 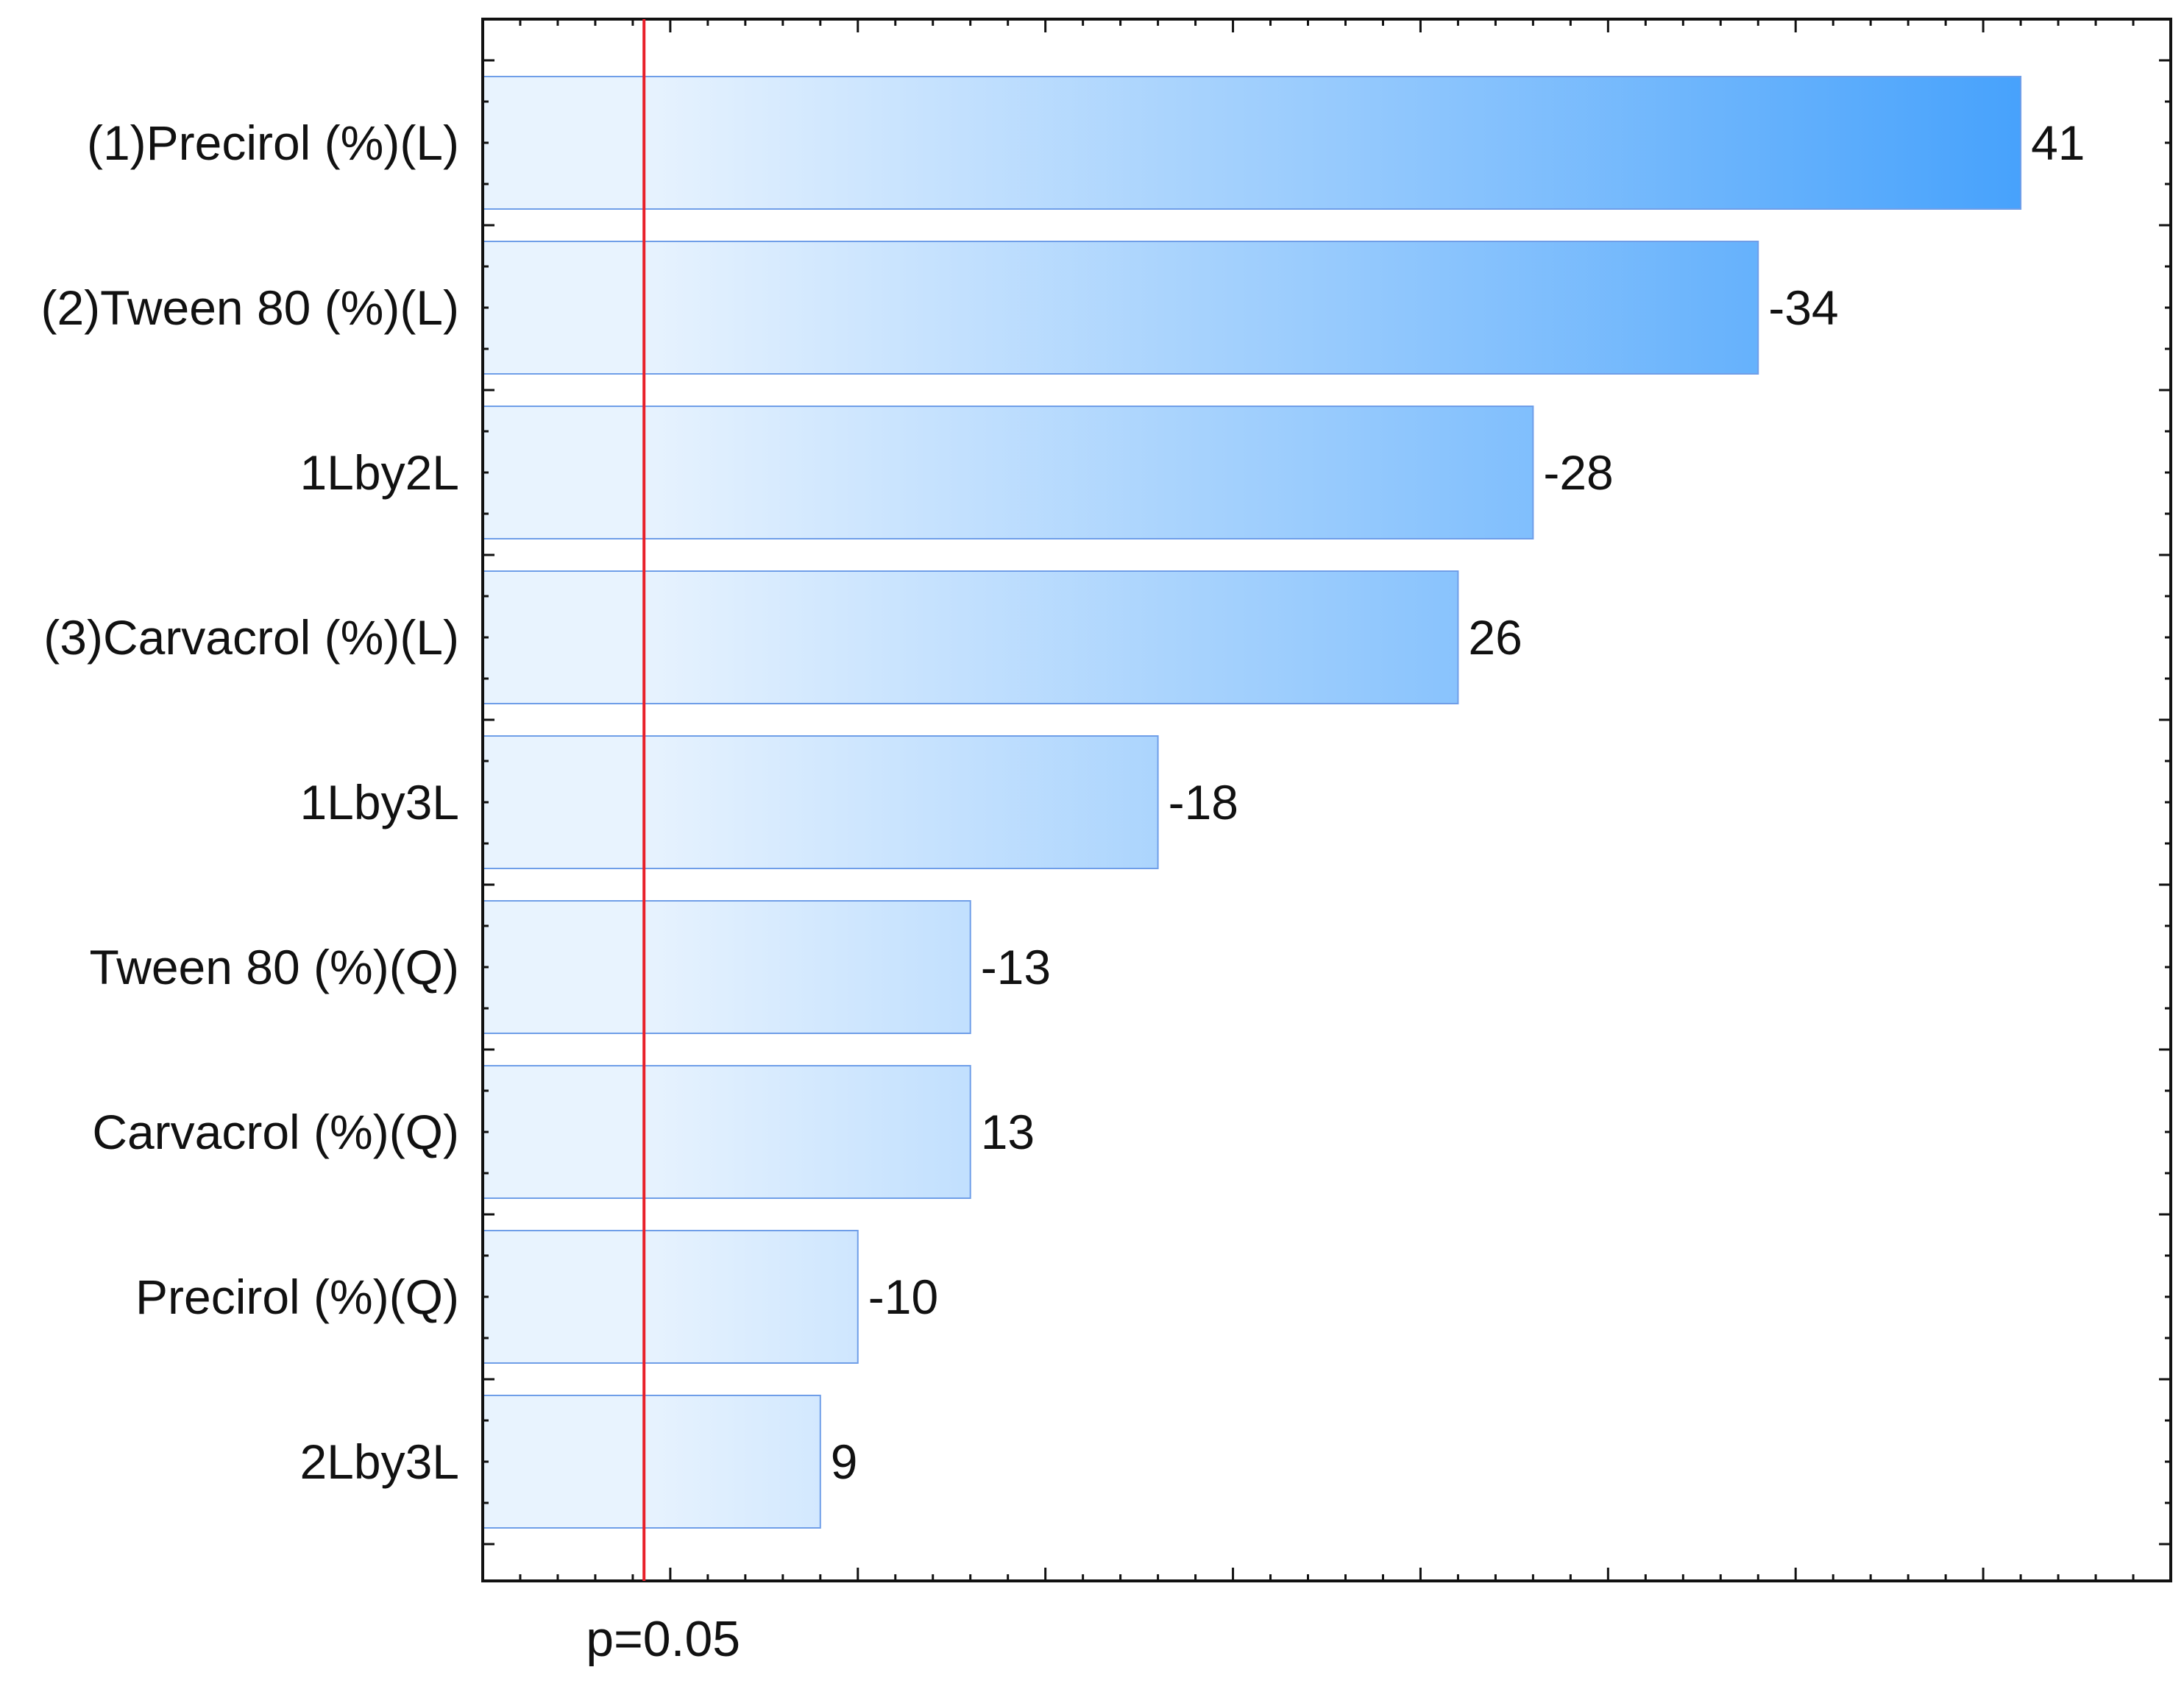 I want to click on category-label: (2)Tween 80 (%)(L), so click(x=249, y=307).